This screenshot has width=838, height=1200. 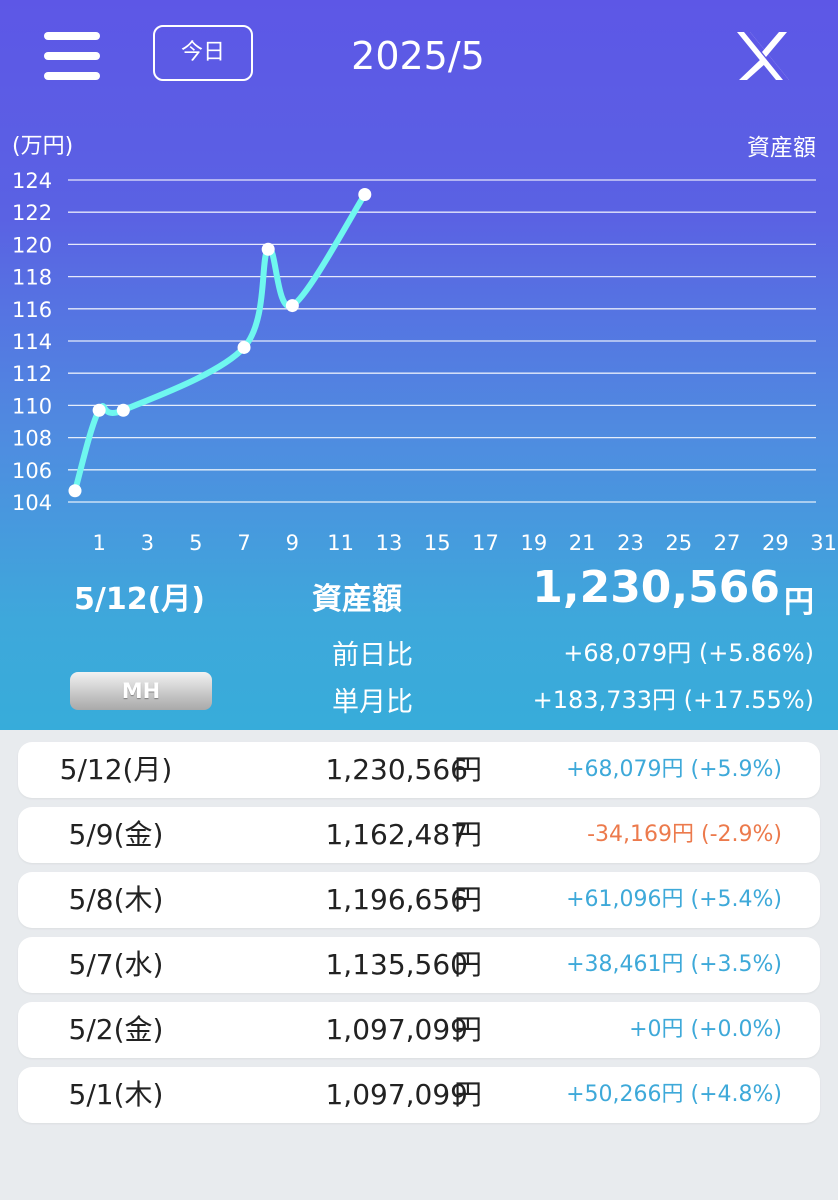 What do you see at coordinates (418, 56) in the screenshot?
I see `month-title: 2025/5` at bounding box center [418, 56].